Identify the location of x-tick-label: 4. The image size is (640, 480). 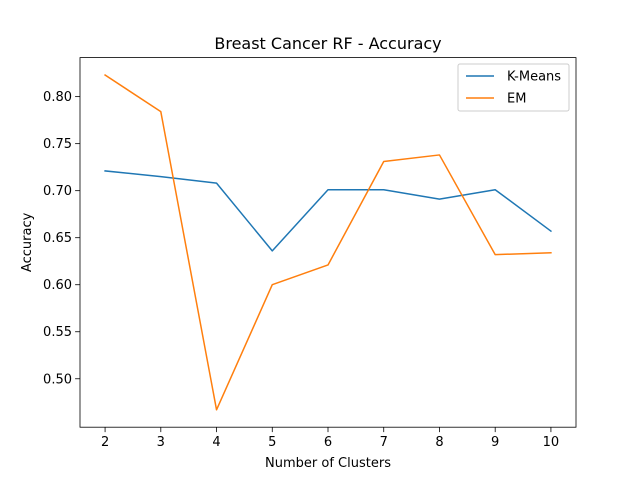
(216, 442).